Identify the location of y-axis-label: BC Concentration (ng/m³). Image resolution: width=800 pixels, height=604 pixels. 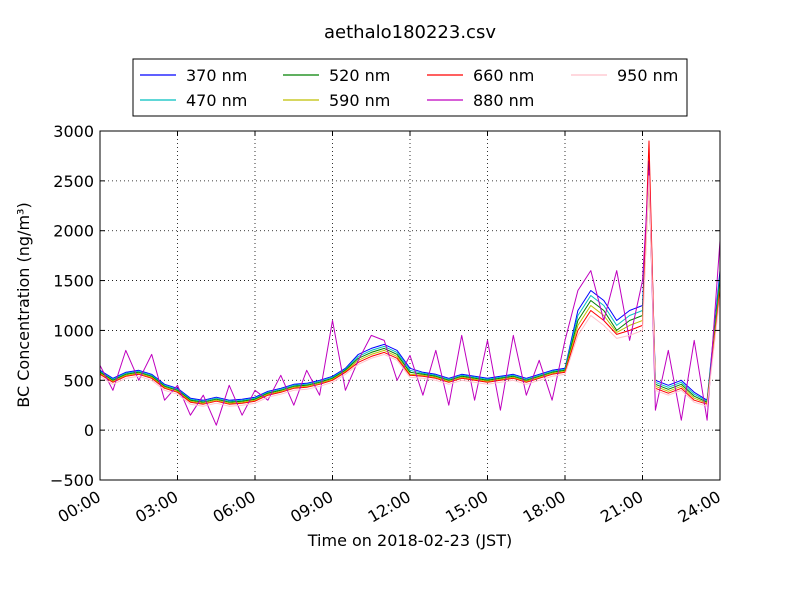
(23, 304).